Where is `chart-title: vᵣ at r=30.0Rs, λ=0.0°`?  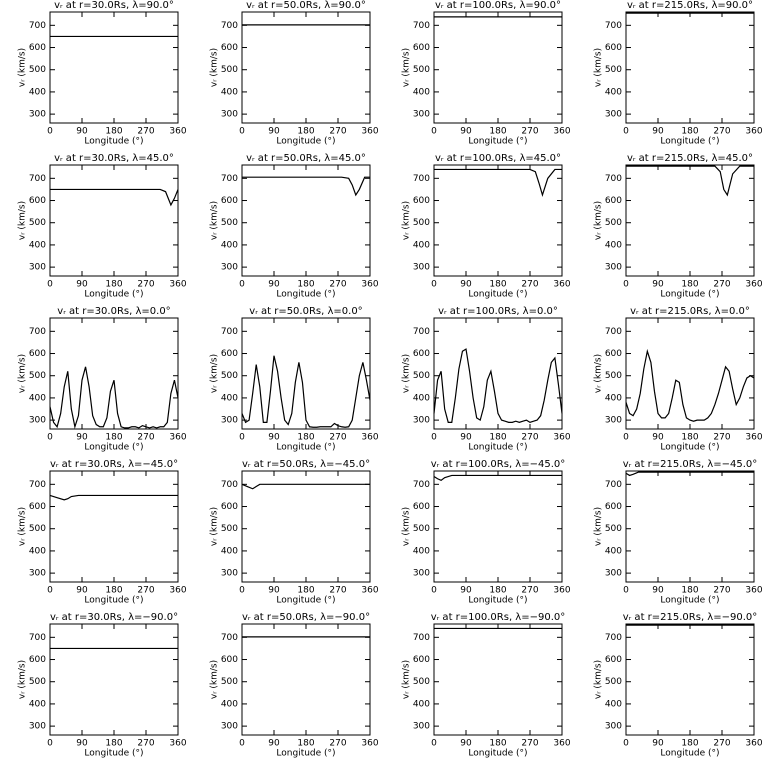
chart-title: vᵣ at r=30.0Rs, λ=0.0° is located at coordinates (113, 311).